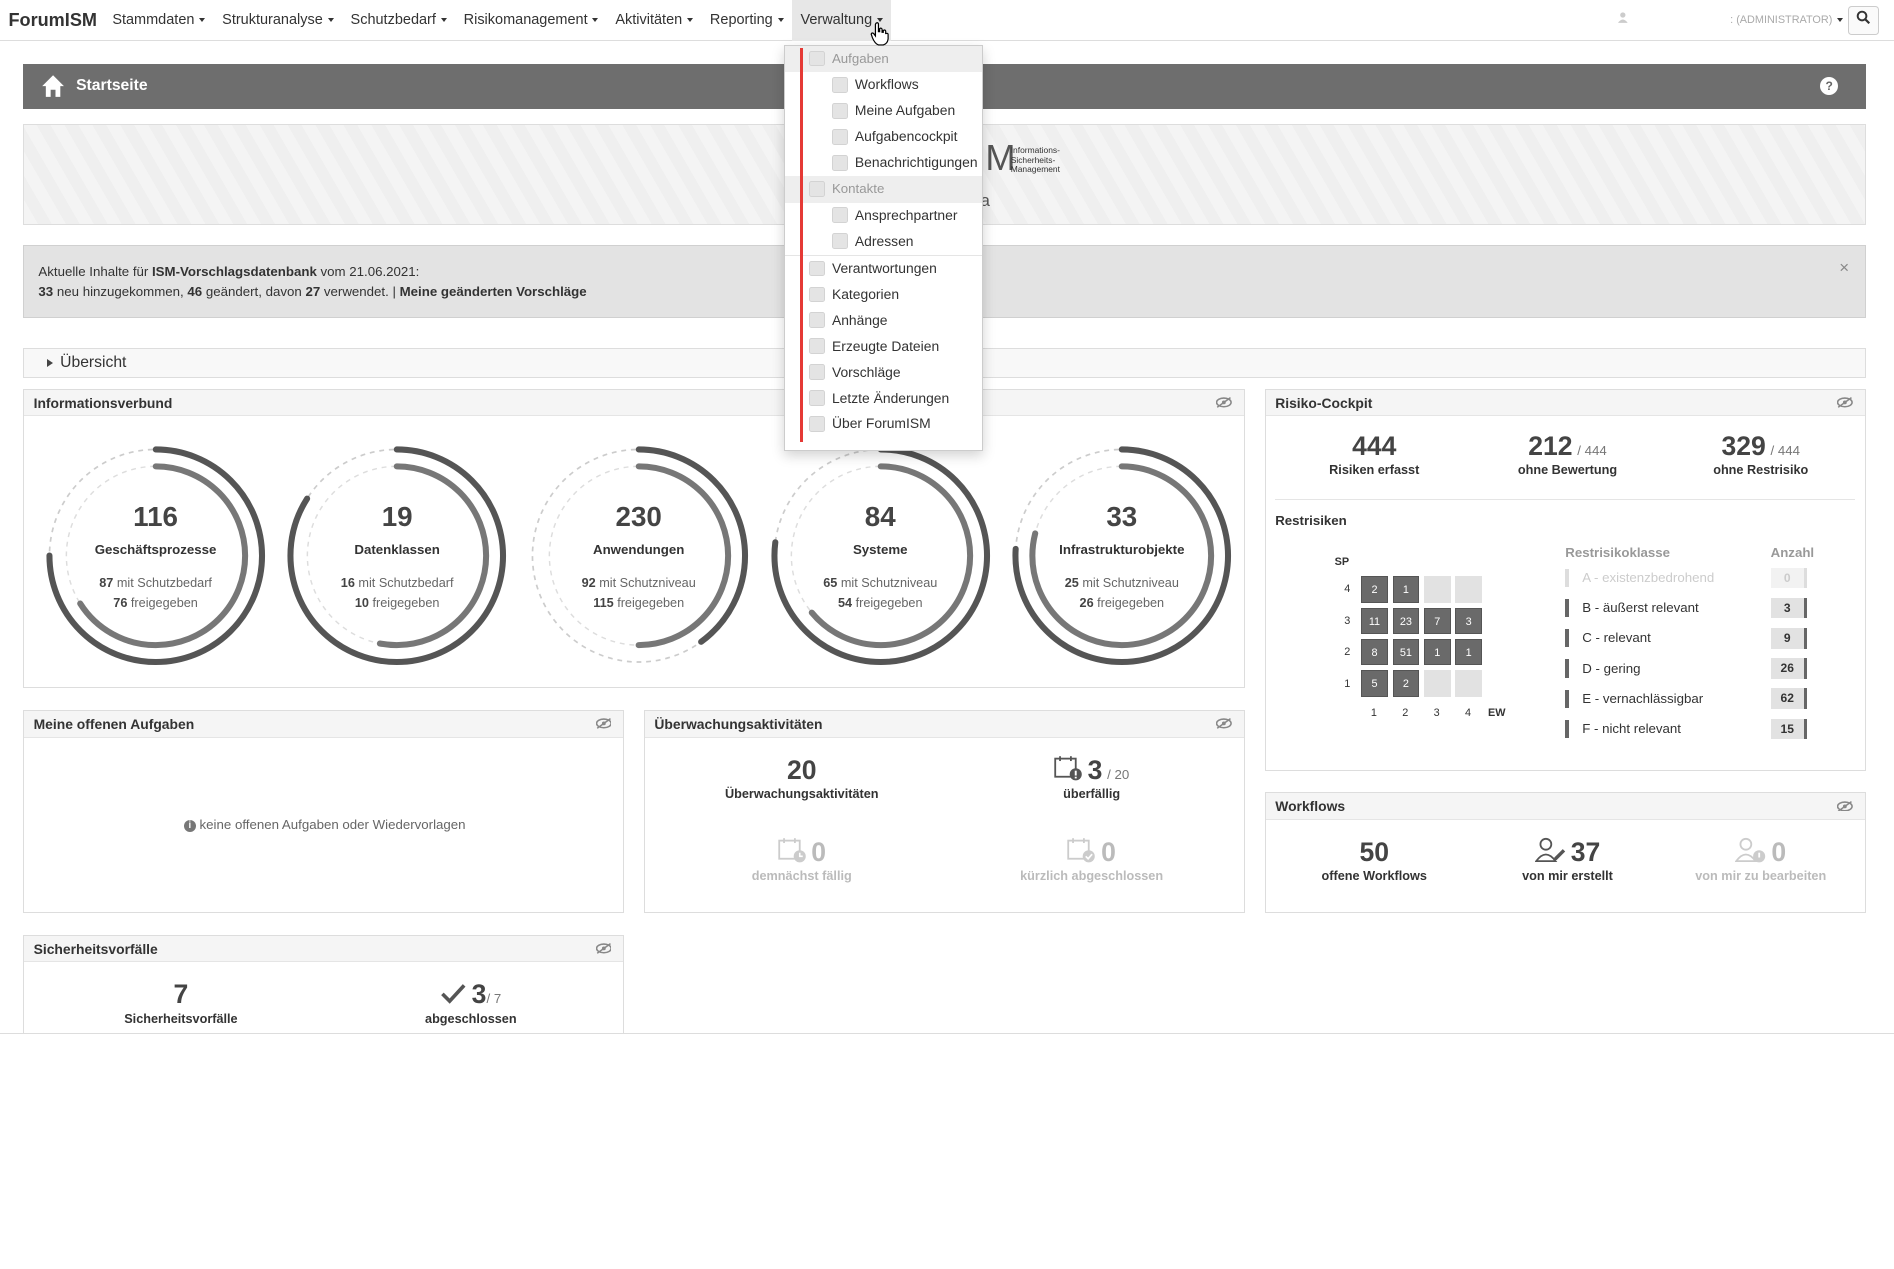  Describe the element at coordinates (883, 424) in the screenshot. I see `menu-ueber-forumism: Über ForumISM` at that location.